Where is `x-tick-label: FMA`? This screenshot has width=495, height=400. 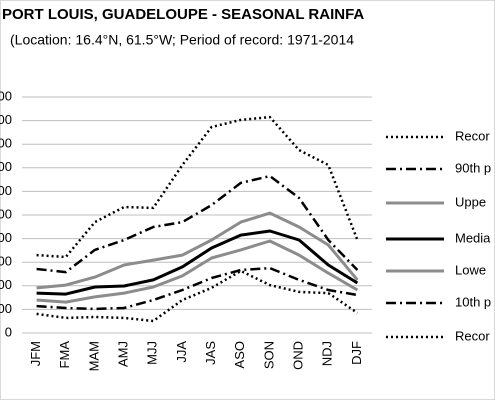 x-tick-label: FMA is located at coordinates (64, 355).